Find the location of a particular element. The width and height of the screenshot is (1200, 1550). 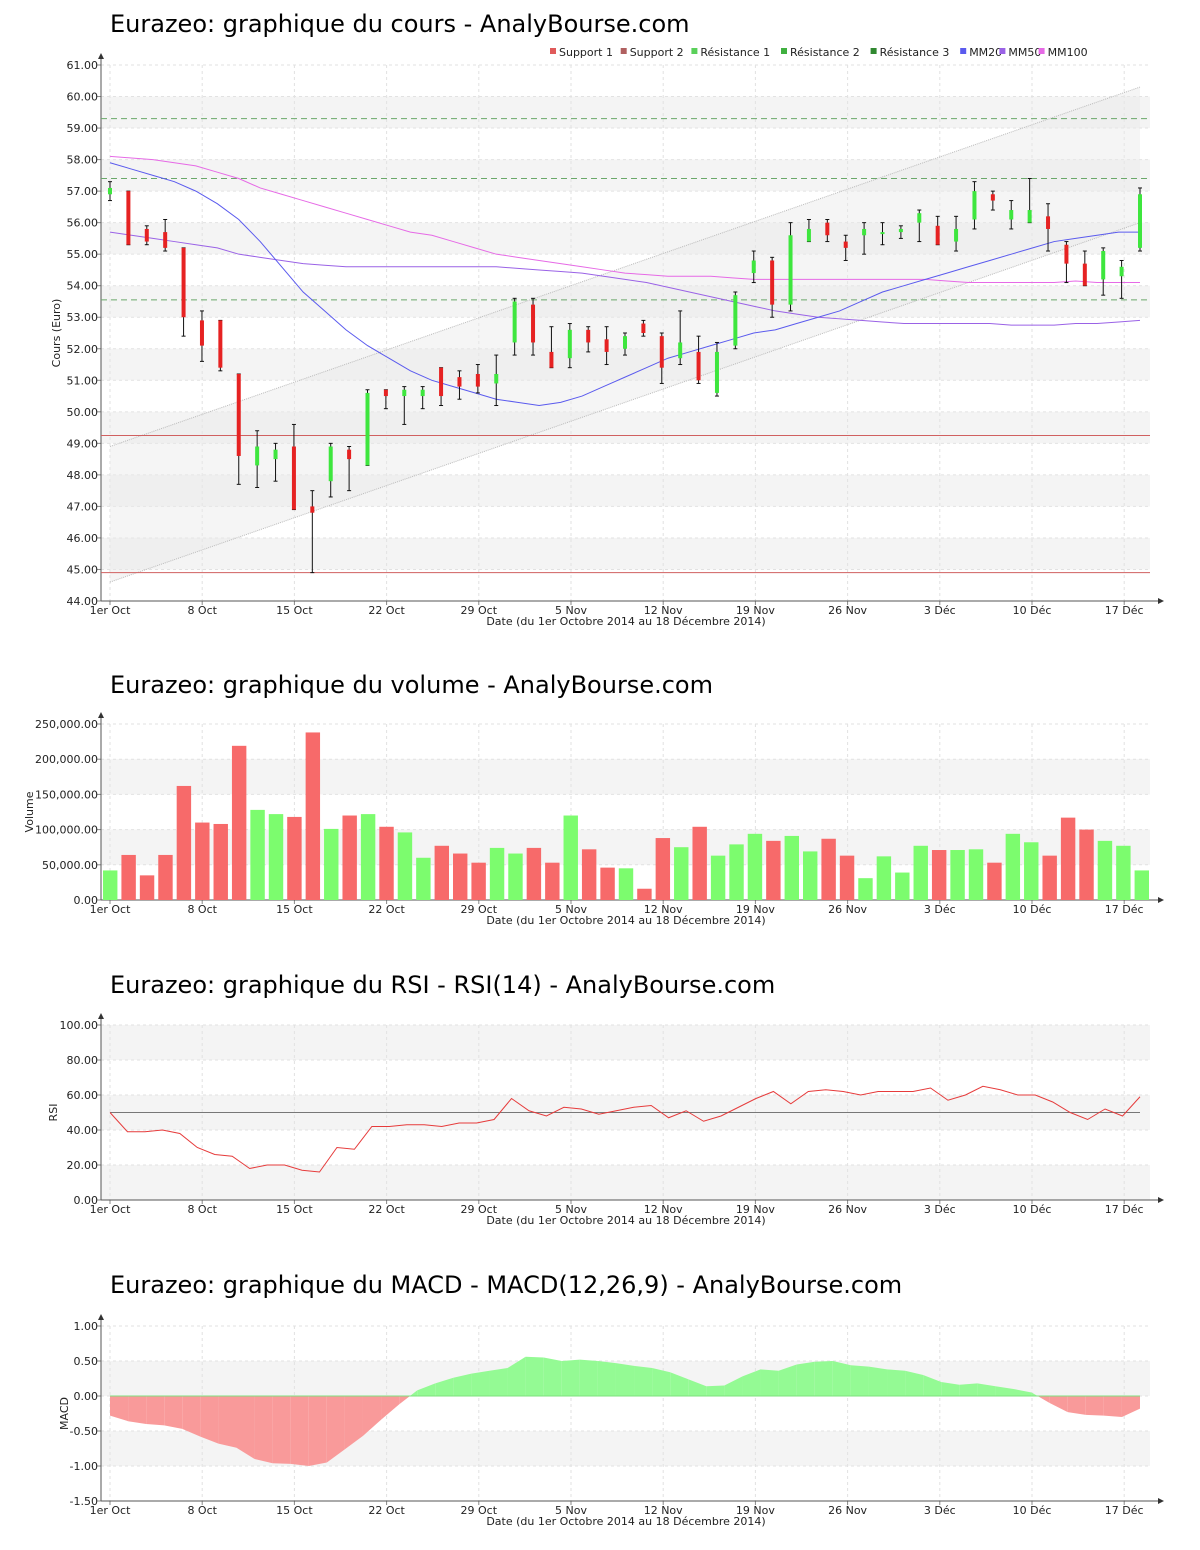

y-axis-arrow is located at coordinates (101, 1317).